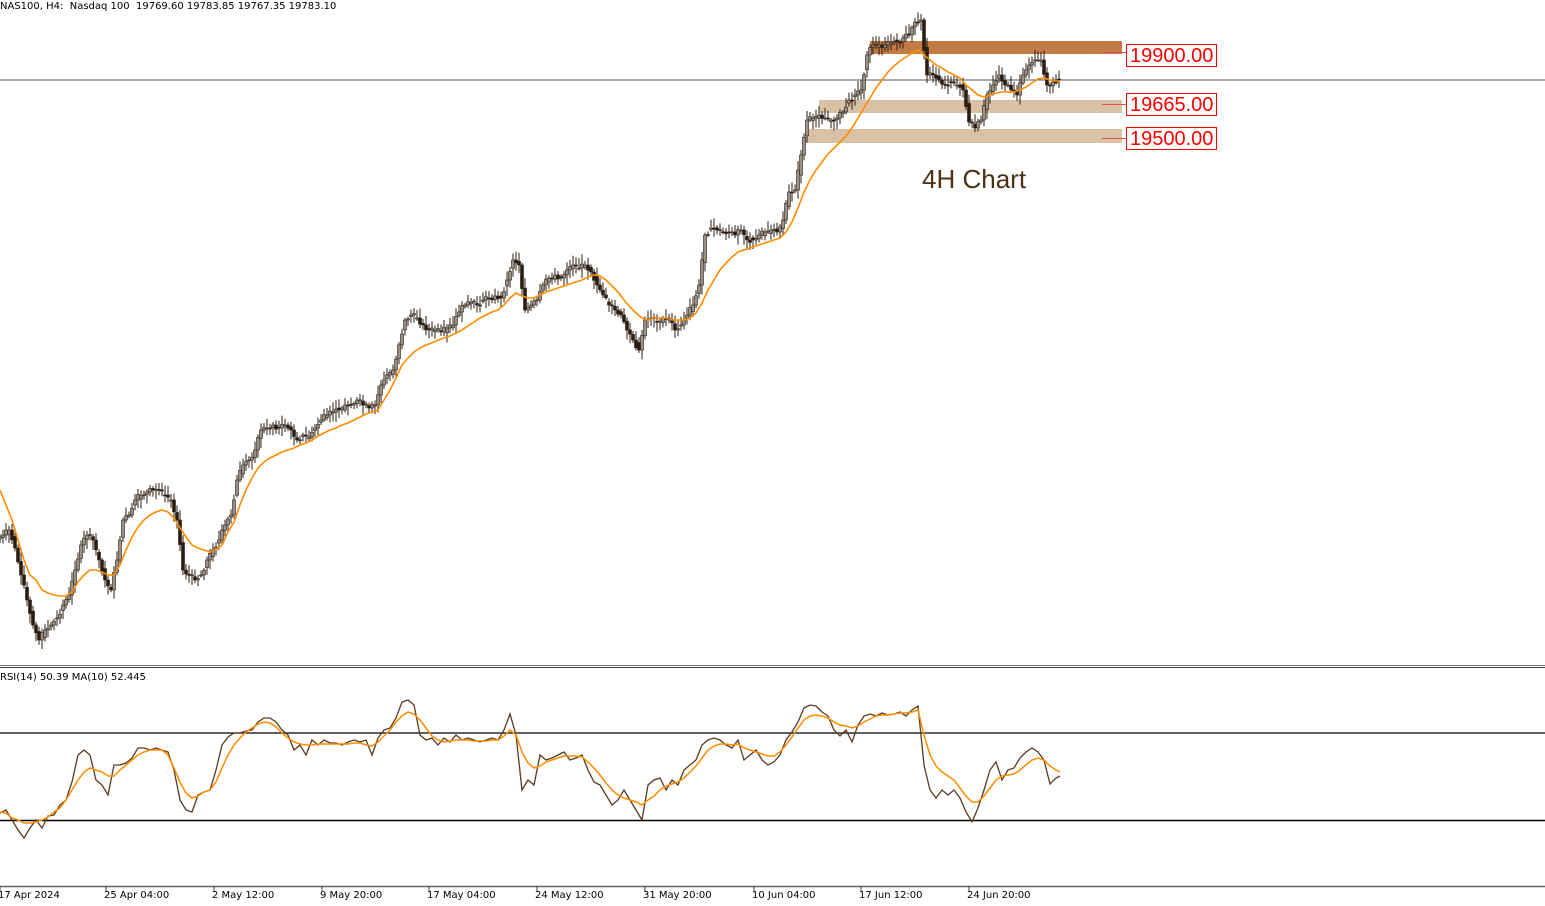 This screenshot has height=906, width=1545. Describe the element at coordinates (974, 179) in the screenshot. I see `chart-caption: 4H Chart` at that location.